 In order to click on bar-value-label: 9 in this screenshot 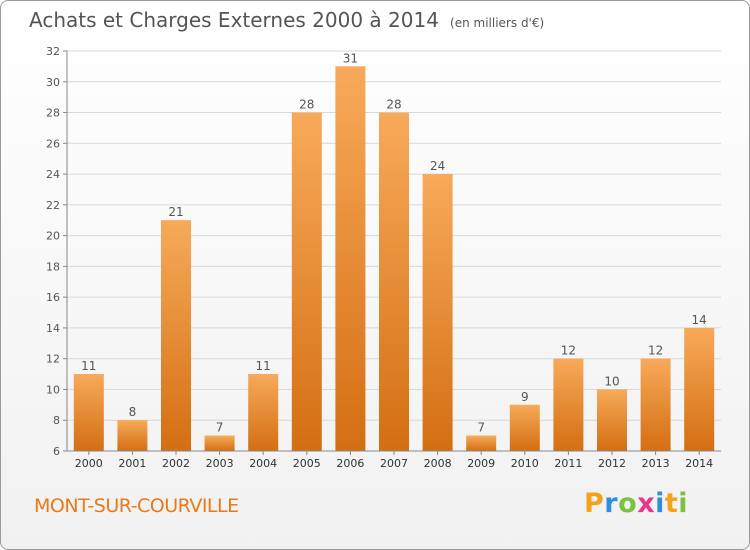, I will do `click(525, 397)`.